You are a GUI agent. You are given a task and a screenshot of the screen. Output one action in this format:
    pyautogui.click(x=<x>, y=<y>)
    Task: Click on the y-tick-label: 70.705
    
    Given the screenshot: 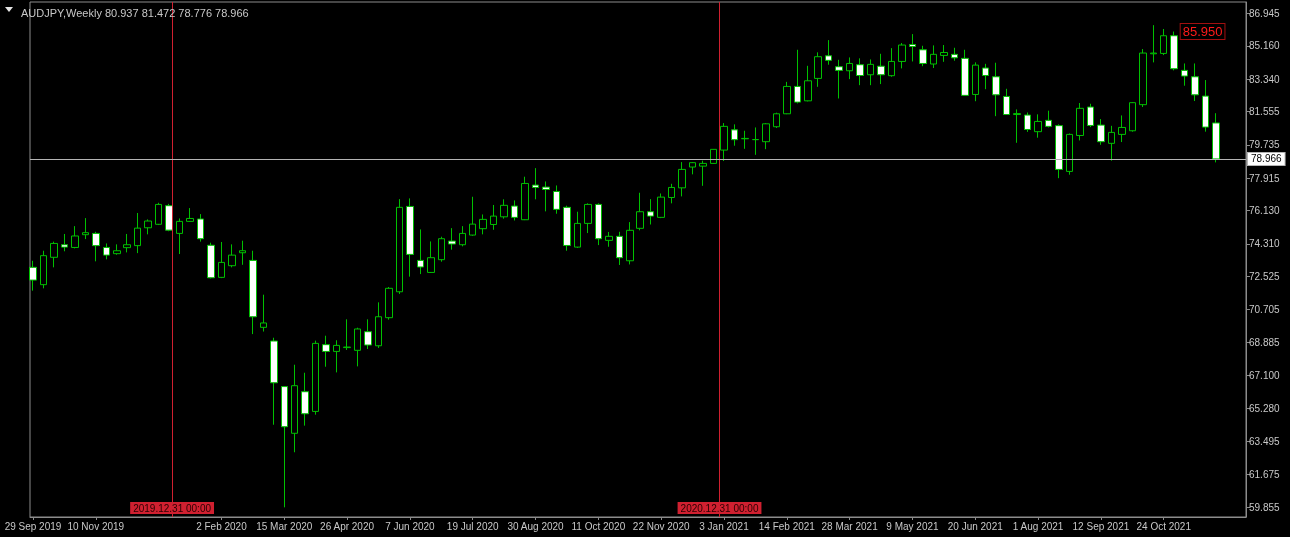 What is the action you would take?
    pyautogui.click(x=1265, y=310)
    